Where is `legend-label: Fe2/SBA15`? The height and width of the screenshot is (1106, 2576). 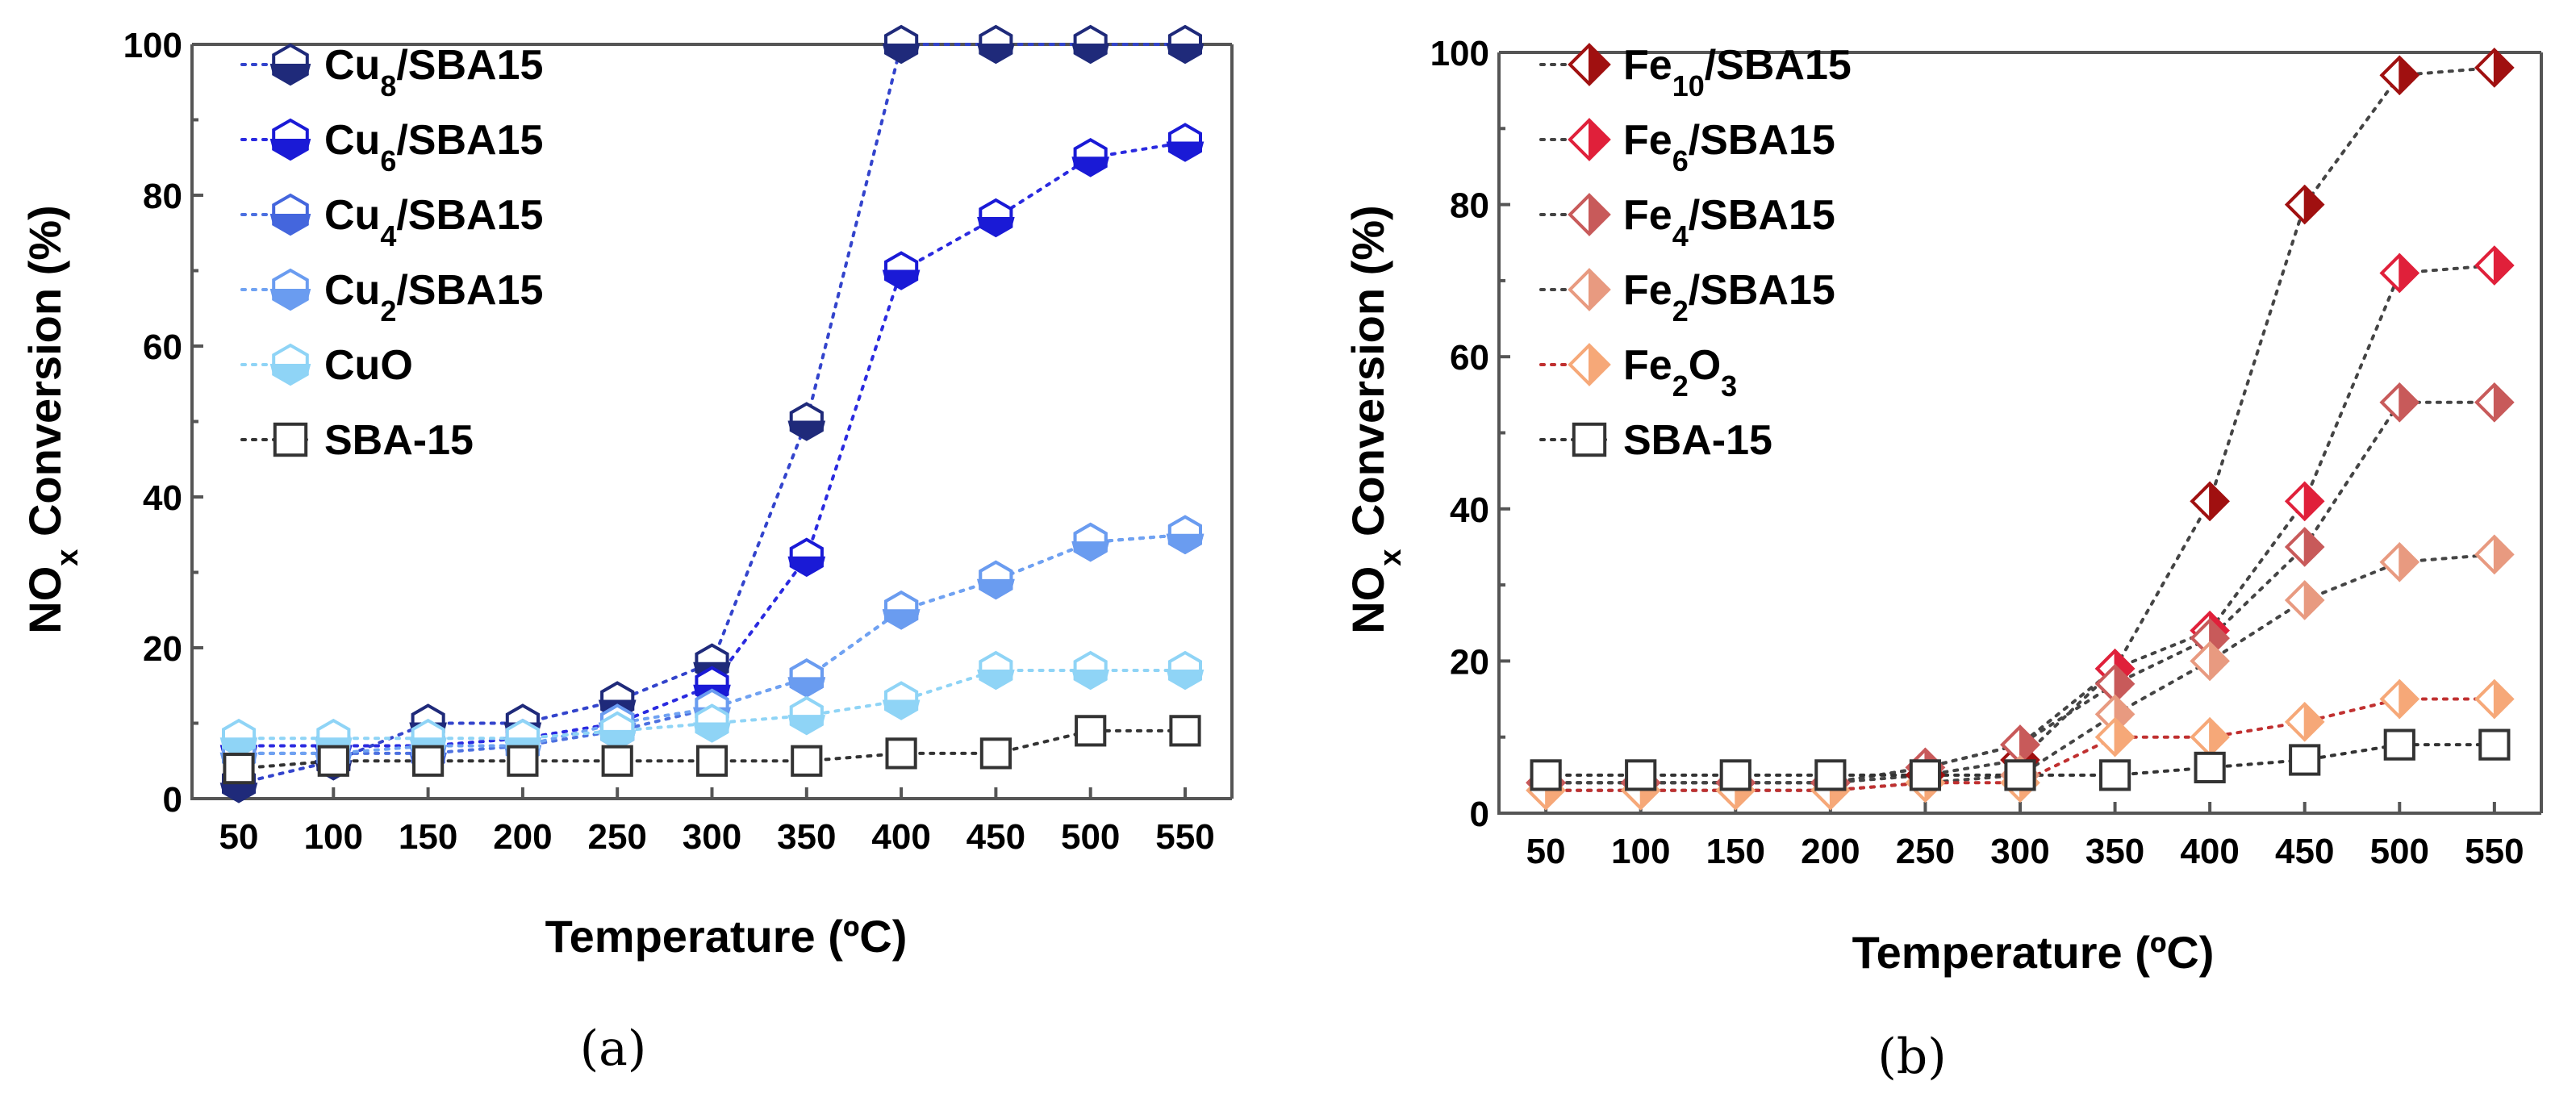
legend-label: Fe2/SBA15 is located at coordinates (1729, 297).